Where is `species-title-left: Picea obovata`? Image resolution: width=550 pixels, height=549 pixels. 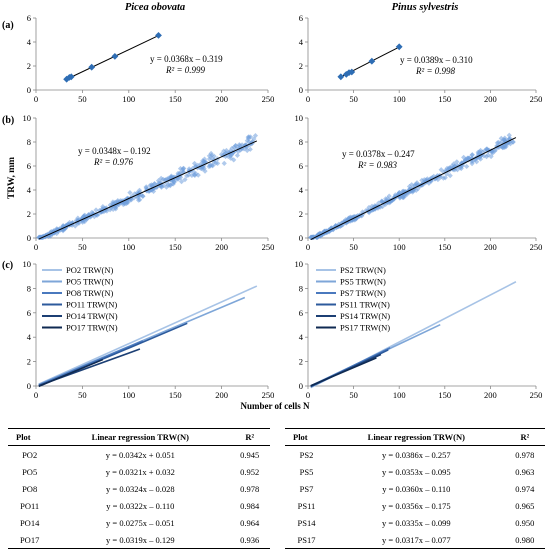 species-title-left: Picea obovata is located at coordinates (155, 7).